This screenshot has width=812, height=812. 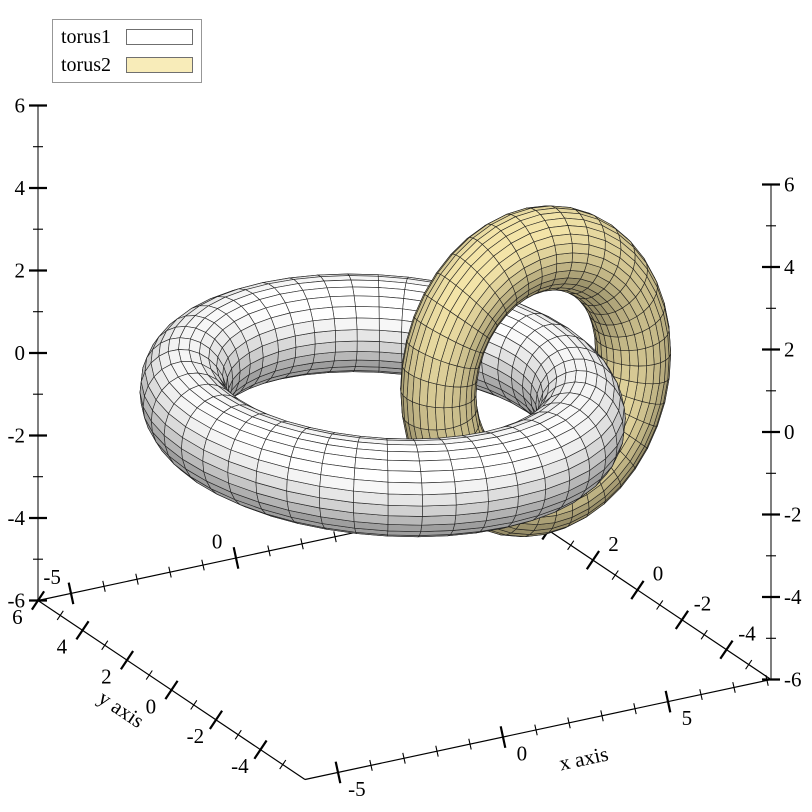 What do you see at coordinates (86, 64) in the screenshot?
I see `legend-item-label: torus2` at bounding box center [86, 64].